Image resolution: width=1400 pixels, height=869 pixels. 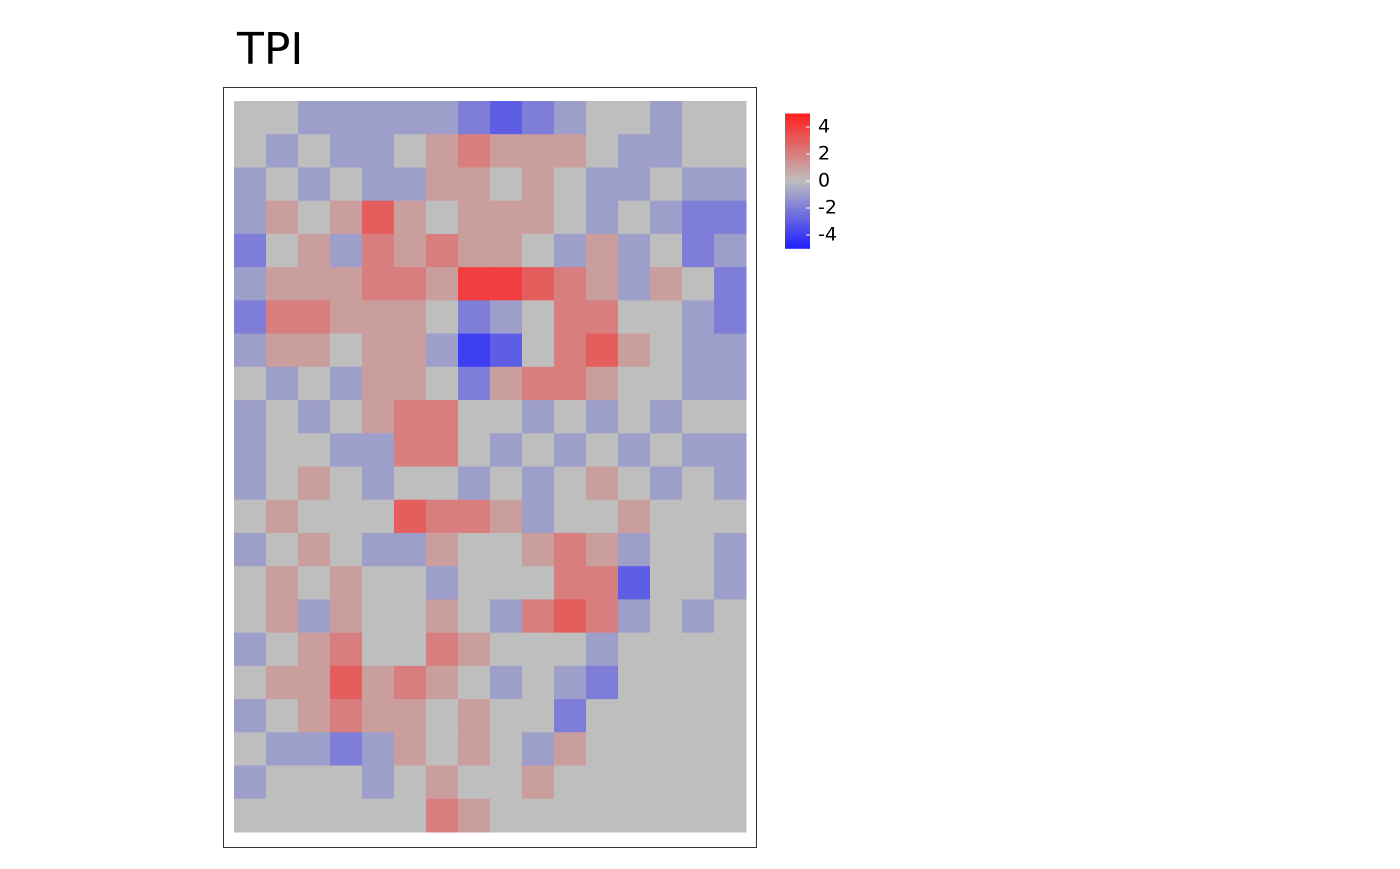 What do you see at coordinates (824, 127) in the screenshot?
I see `legend-label: 4` at bounding box center [824, 127].